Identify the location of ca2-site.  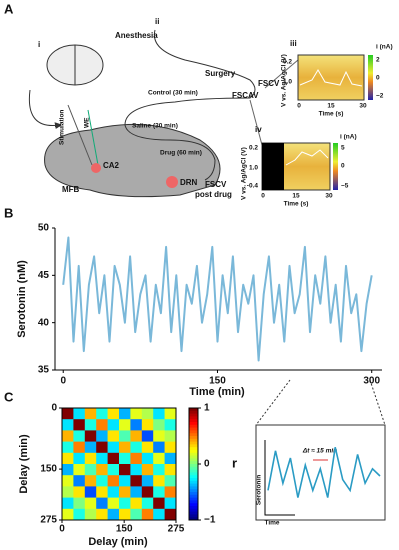
(96, 168).